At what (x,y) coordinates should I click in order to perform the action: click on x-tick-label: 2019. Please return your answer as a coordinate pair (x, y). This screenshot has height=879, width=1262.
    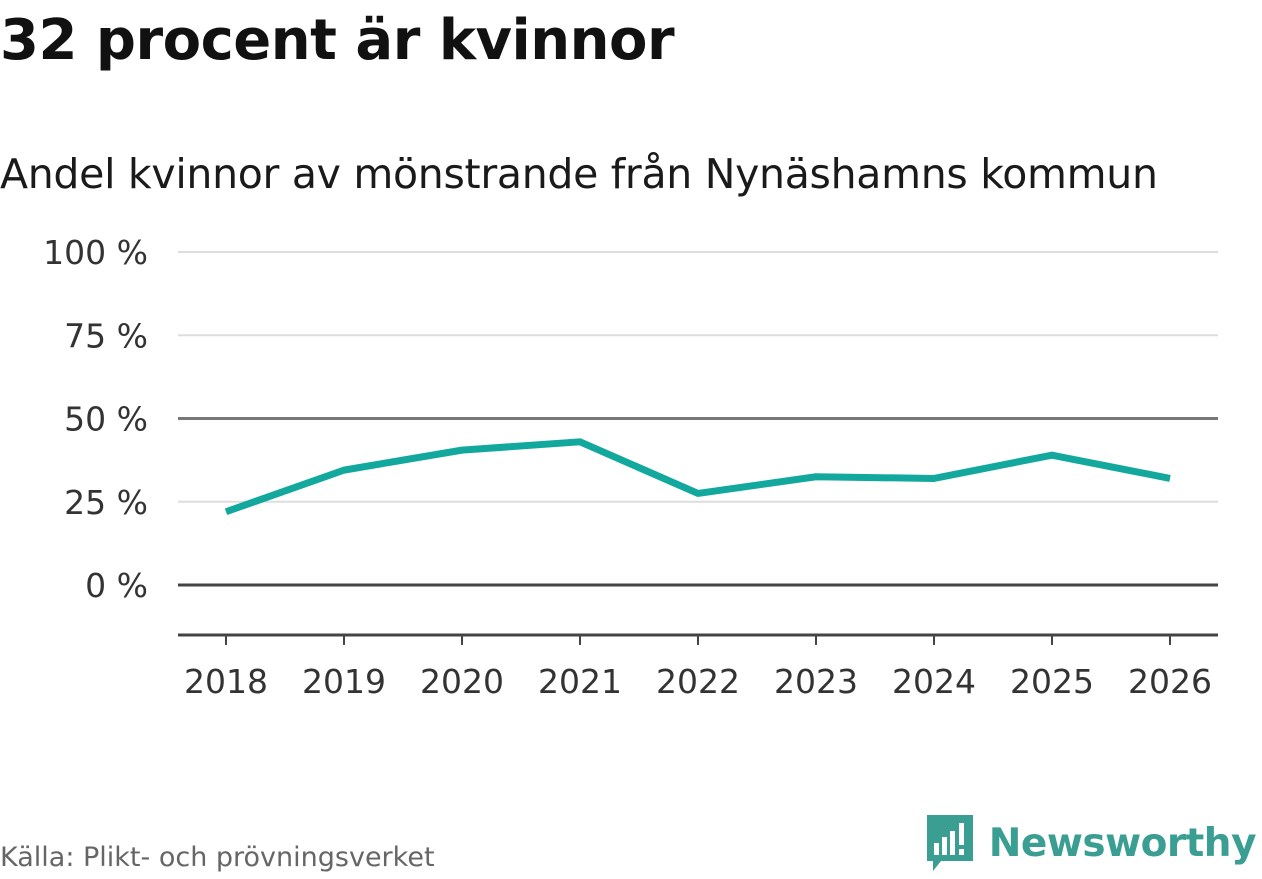
    Looking at the image, I should click on (344, 681).